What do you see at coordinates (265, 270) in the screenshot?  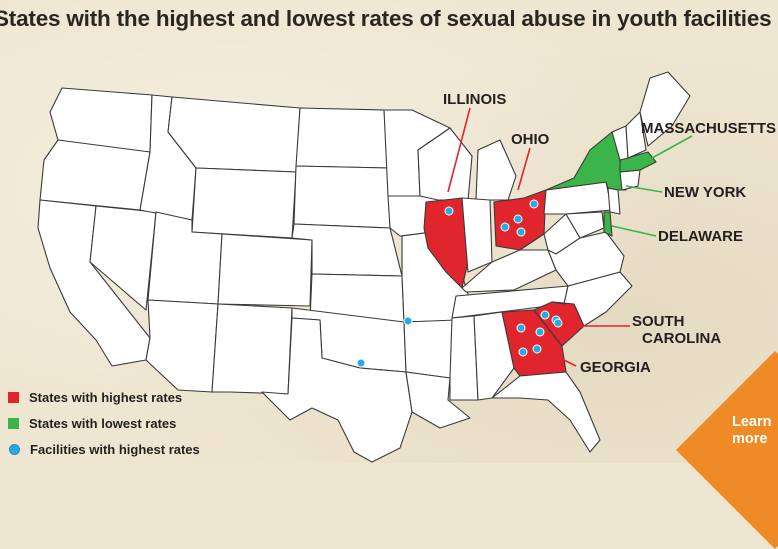 I see `state-colorado` at bounding box center [265, 270].